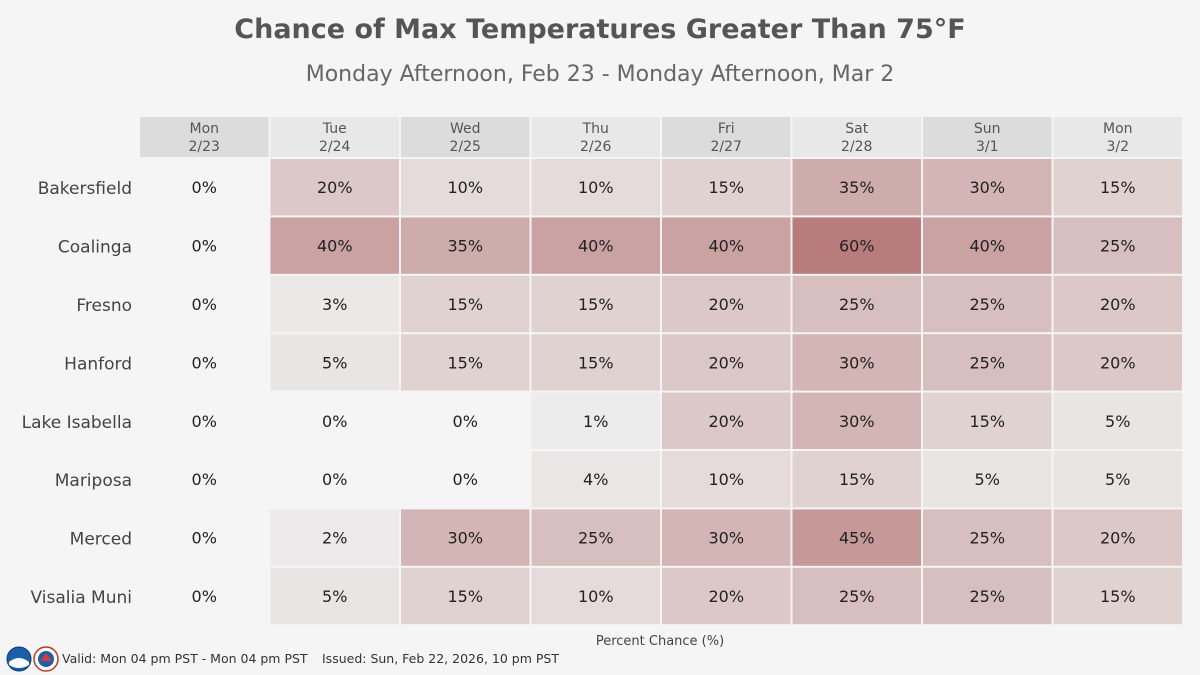  What do you see at coordinates (93, 481) in the screenshot?
I see `row-label: Mariposa` at bounding box center [93, 481].